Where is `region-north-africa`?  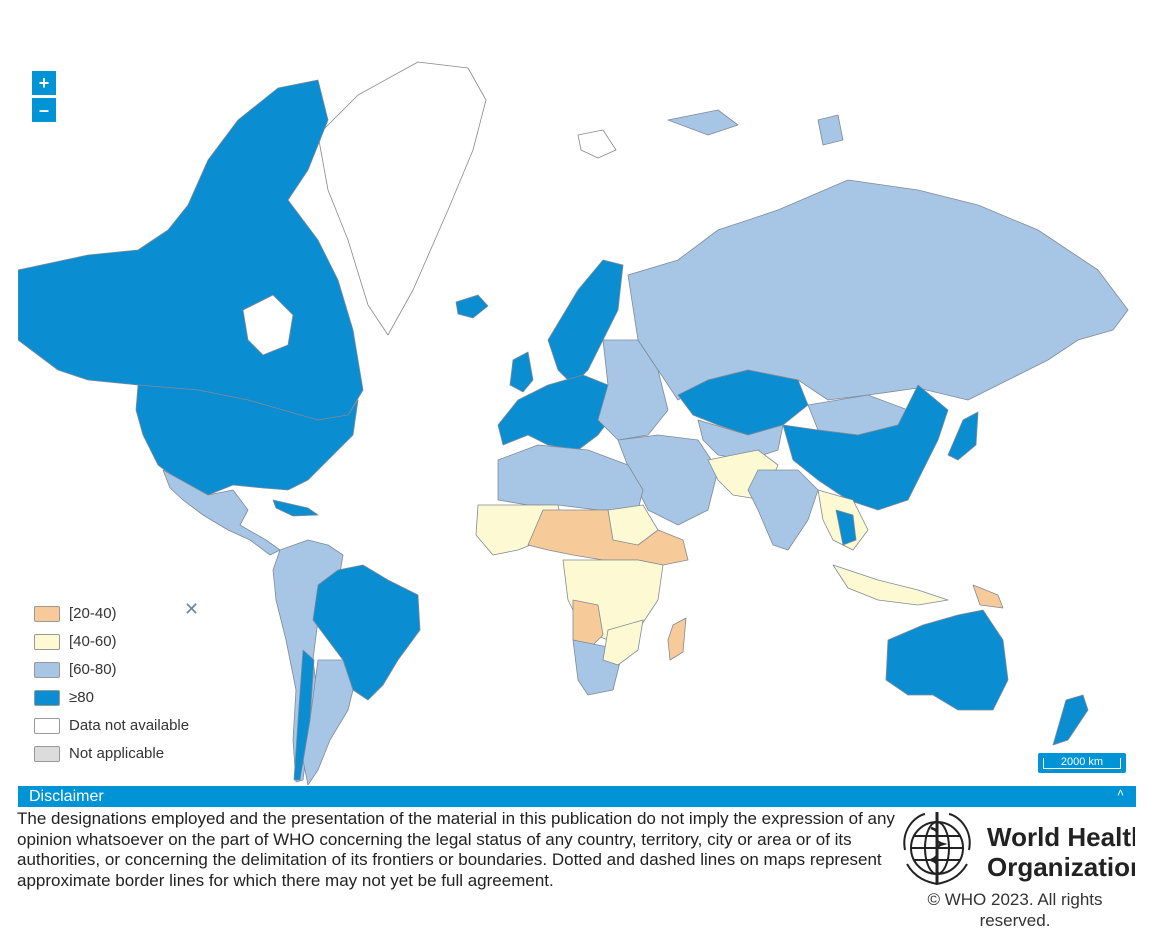 region-north-africa is located at coordinates (570, 477).